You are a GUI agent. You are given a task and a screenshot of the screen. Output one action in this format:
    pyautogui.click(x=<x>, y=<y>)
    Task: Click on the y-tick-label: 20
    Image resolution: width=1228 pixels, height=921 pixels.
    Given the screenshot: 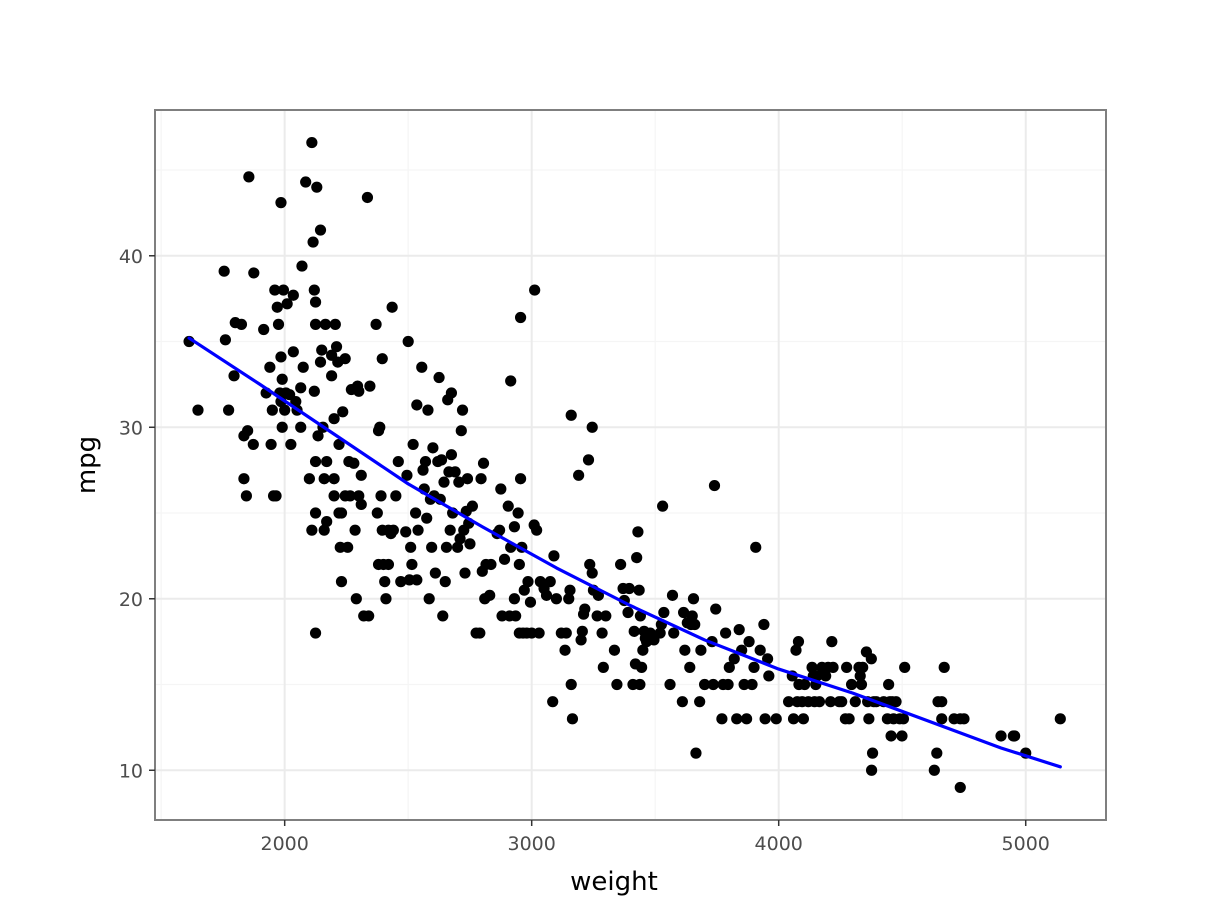 What is the action you would take?
    pyautogui.click(x=131, y=600)
    